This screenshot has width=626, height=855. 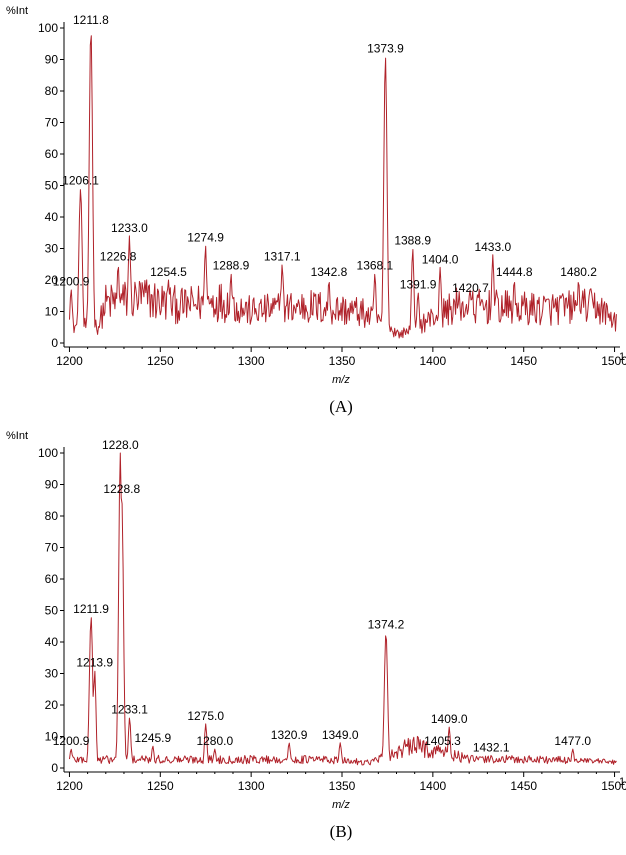 What do you see at coordinates (442, 741) in the screenshot?
I see `peak-label: 1405.3` at bounding box center [442, 741].